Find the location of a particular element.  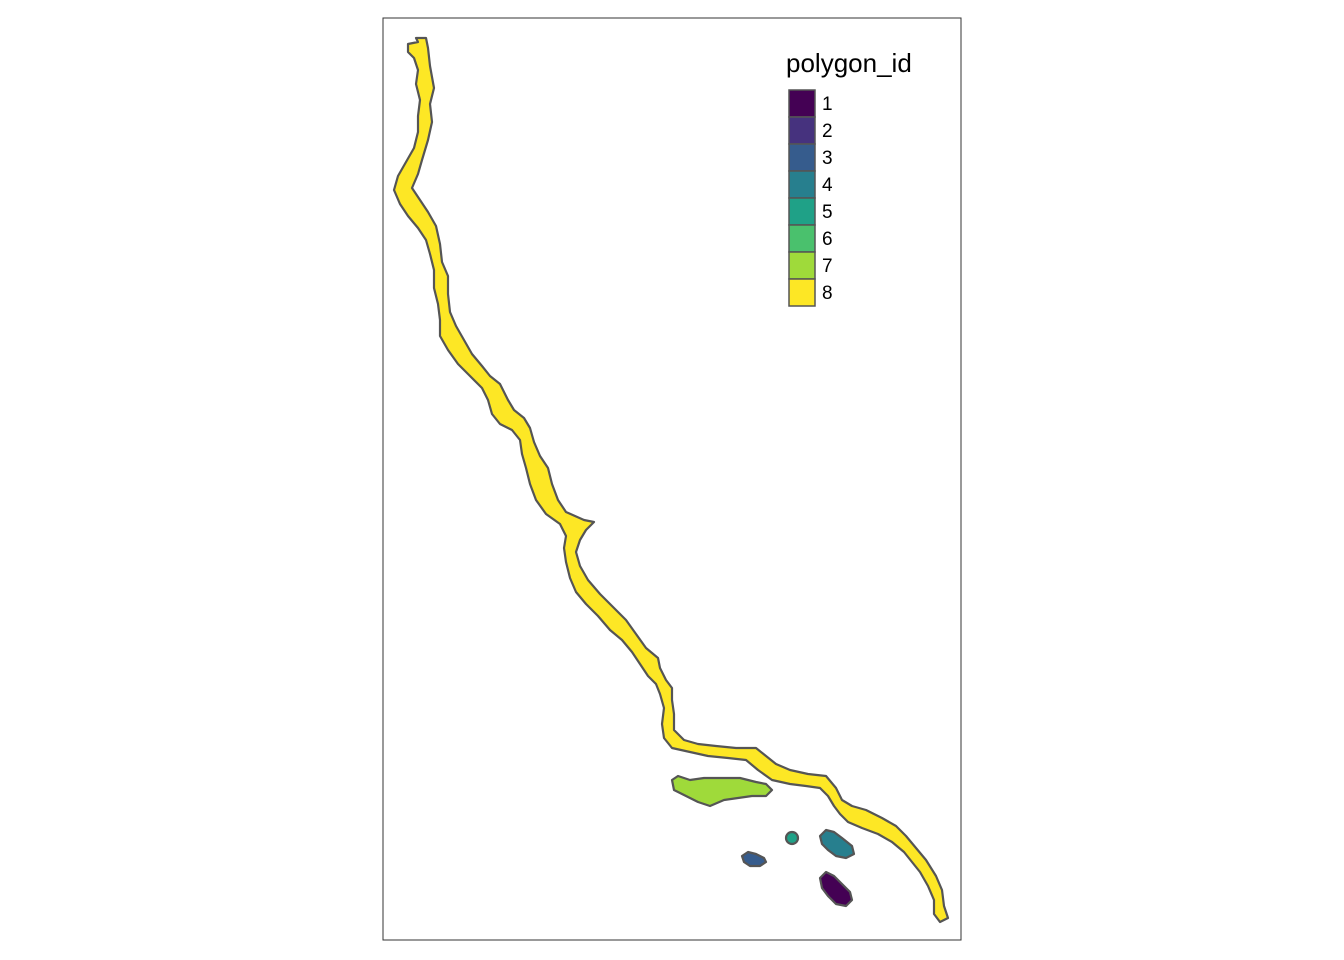

legend-title: polygon_id is located at coordinates (849, 63).